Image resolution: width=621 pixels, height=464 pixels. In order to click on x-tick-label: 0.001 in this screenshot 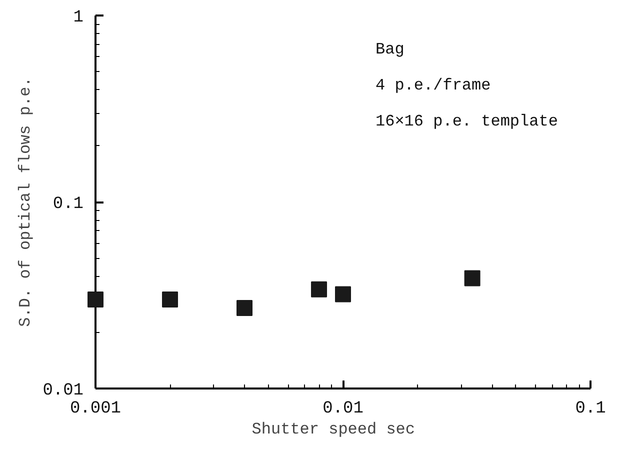, I will do `click(96, 409)`.